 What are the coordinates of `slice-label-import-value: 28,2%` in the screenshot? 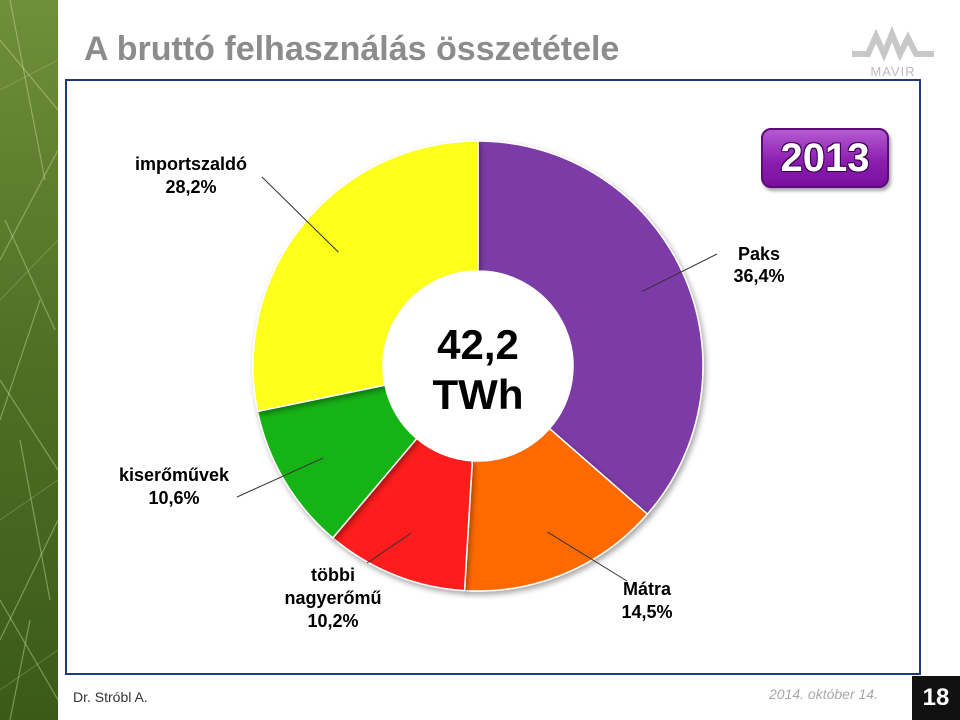 It's located at (190, 187).